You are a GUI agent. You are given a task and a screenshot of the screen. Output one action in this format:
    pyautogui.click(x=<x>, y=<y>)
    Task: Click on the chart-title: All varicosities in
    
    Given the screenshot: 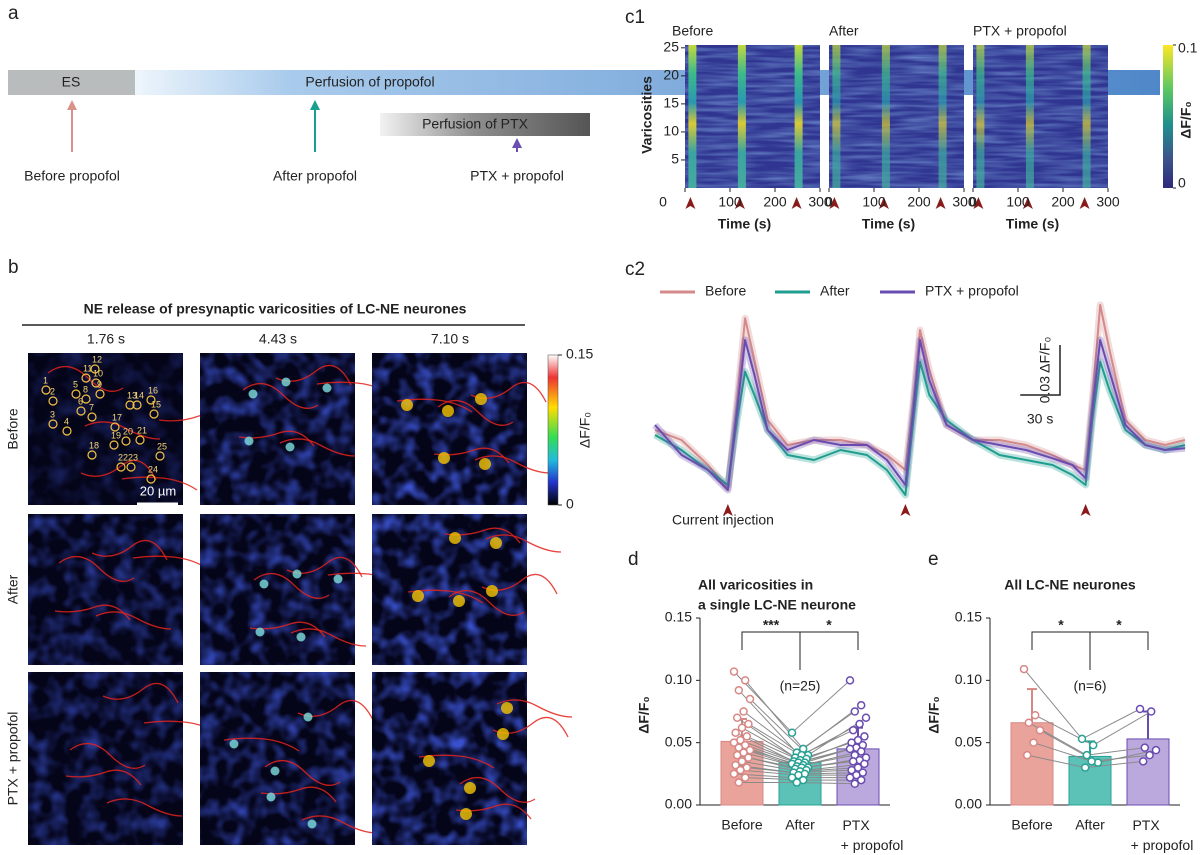 What is the action you would take?
    pyautogui.click(x=755, y=585)
    